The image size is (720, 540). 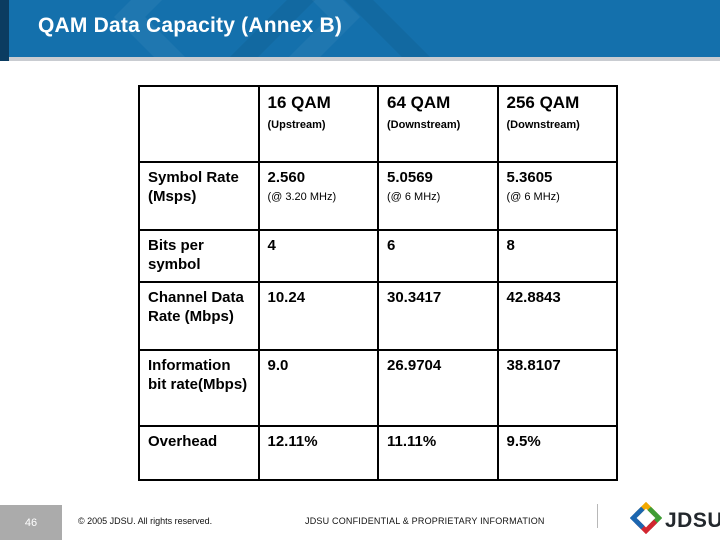 What do you see at coordinates (190, 25) in the screenshot?
I see `slide-title: QAM Data Capacity (Annex B)` at bounding box center [190, 25].